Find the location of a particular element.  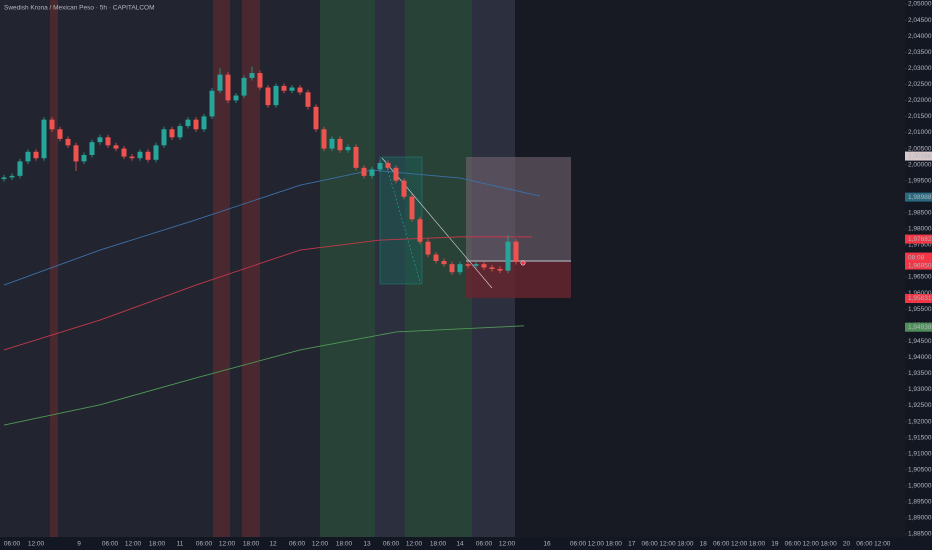

green-zone is located at coordinates (347, 268).